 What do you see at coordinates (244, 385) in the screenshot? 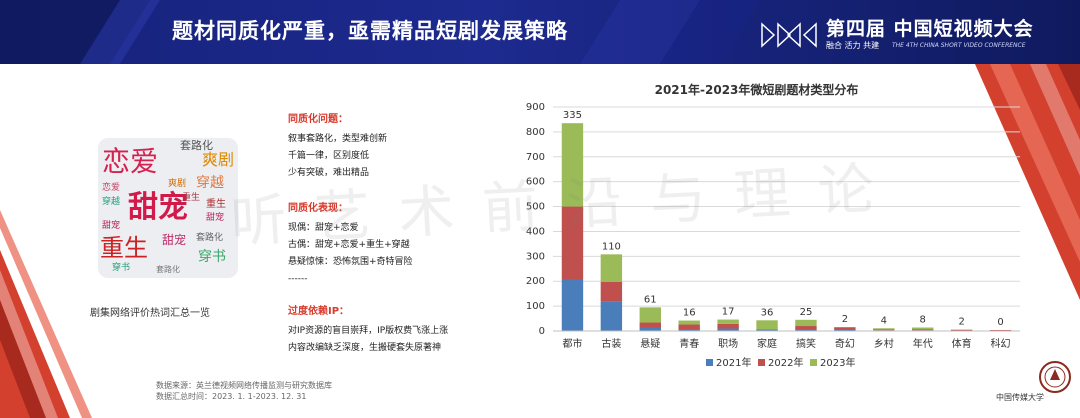
I see `source-line: 数据来源：英兰德视频网络传播监测与研究数据库` at bounding box center [244, 385].